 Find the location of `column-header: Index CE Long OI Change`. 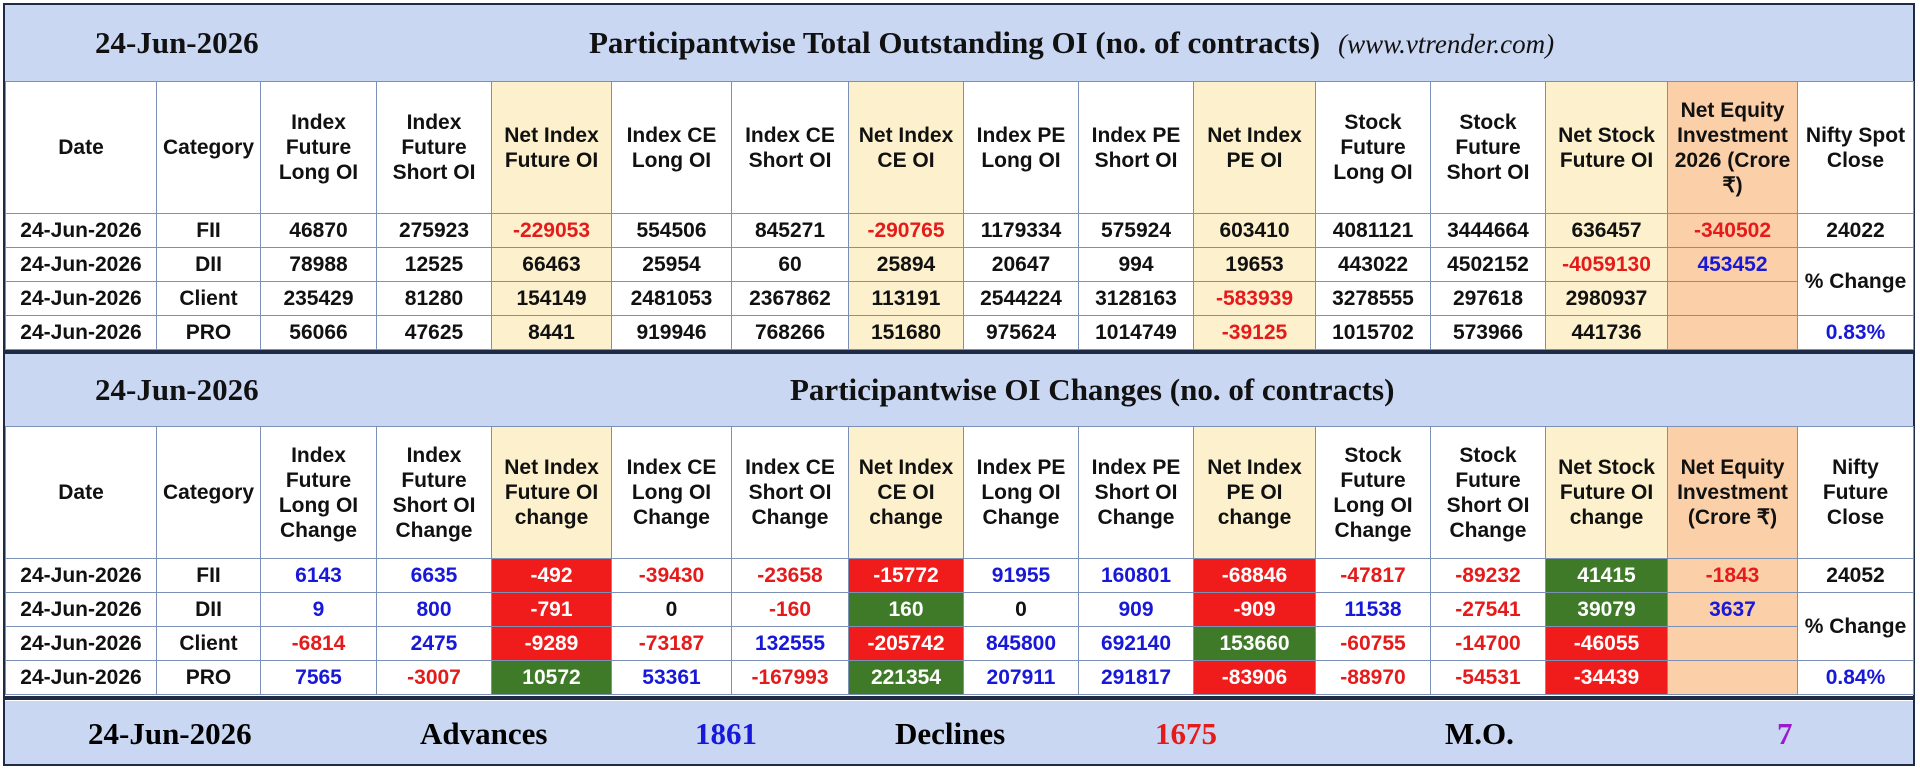

column-header: Index CE Long OI Change is located at coordinates (671, 492).